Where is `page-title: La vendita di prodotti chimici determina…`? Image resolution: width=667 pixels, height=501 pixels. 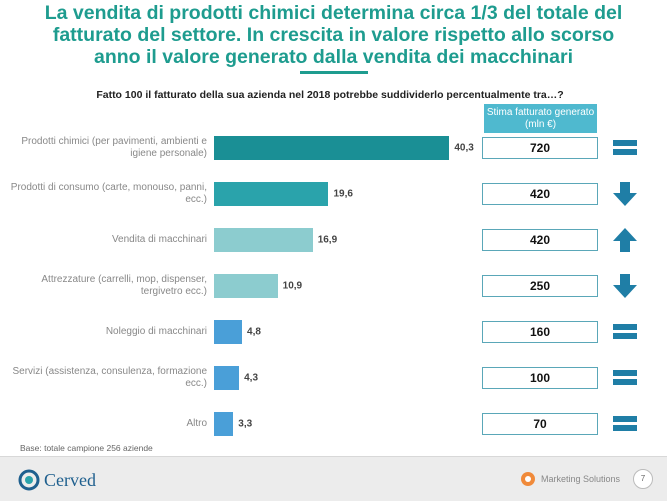 page-title: La vendita di prodotti chimici determina… is located at coordinates (333, 35).